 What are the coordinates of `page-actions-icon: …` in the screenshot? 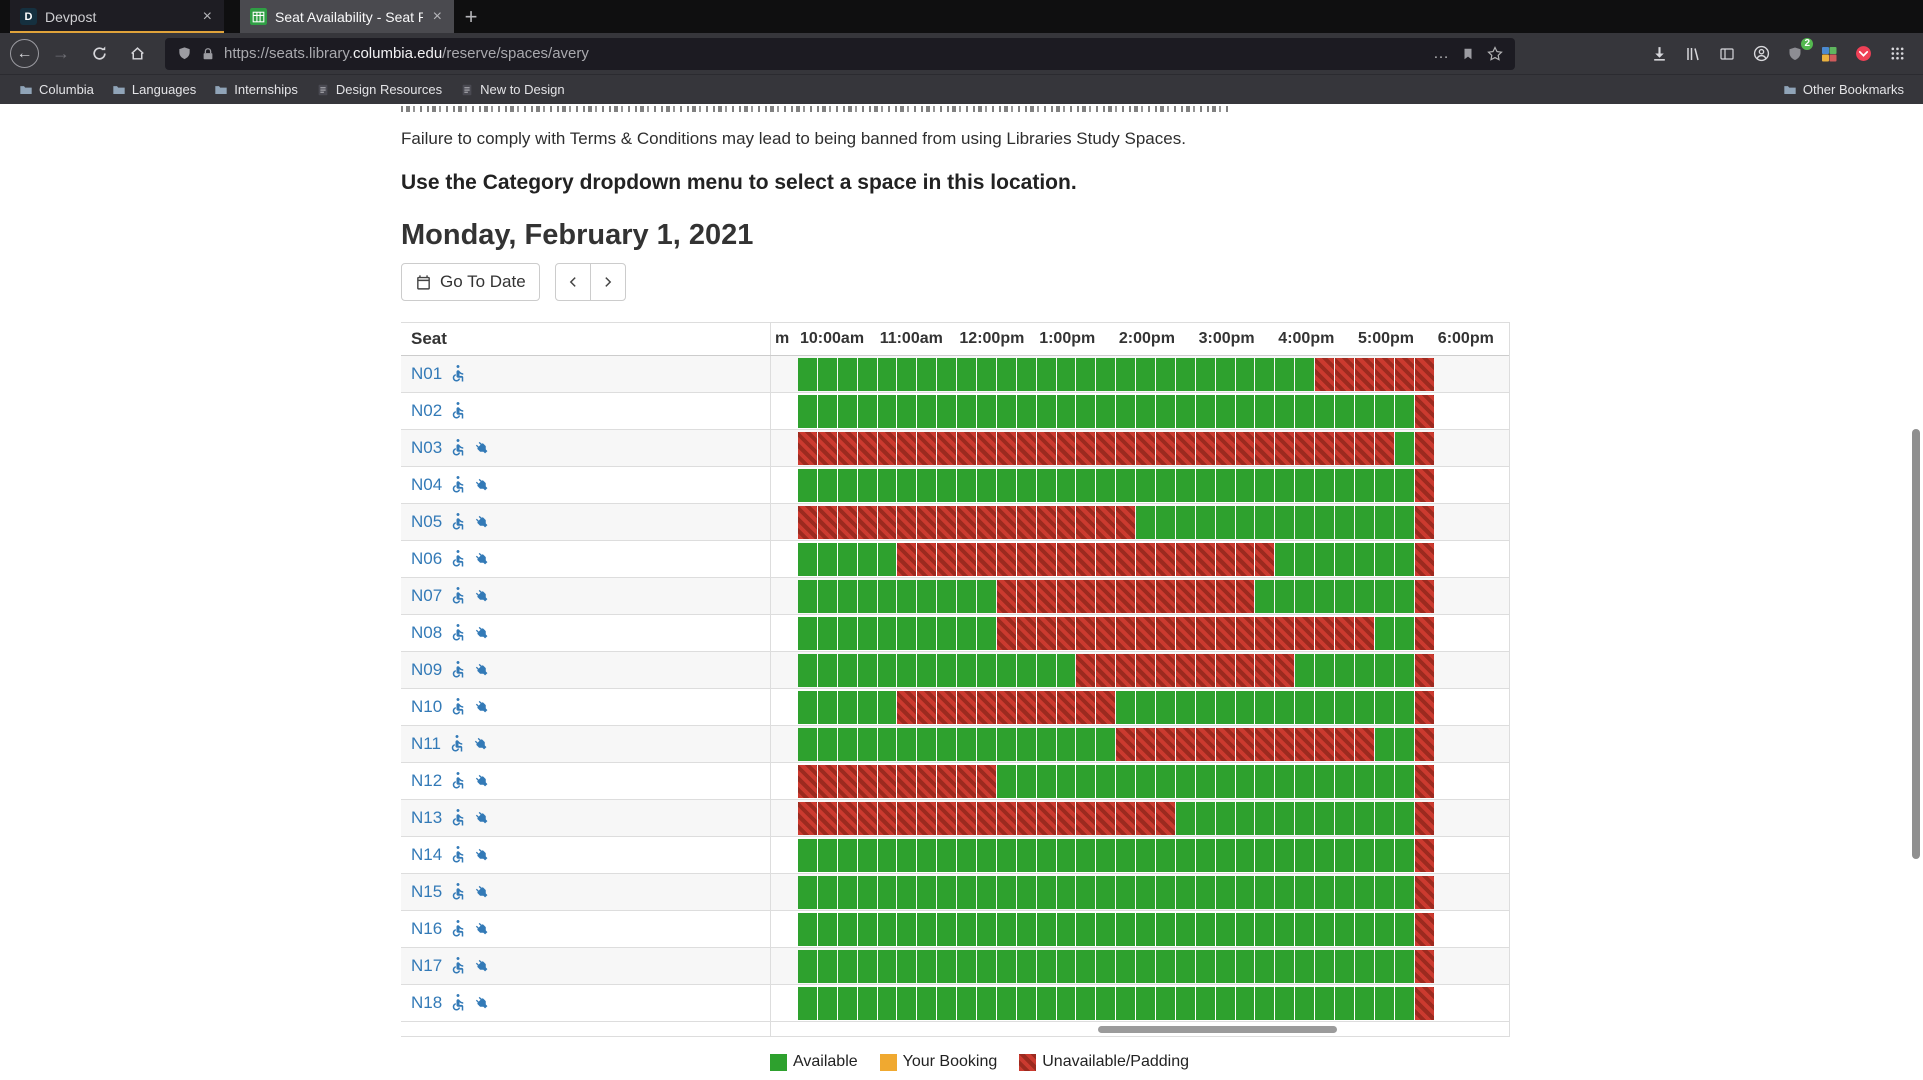 It's located at (1441, 53).